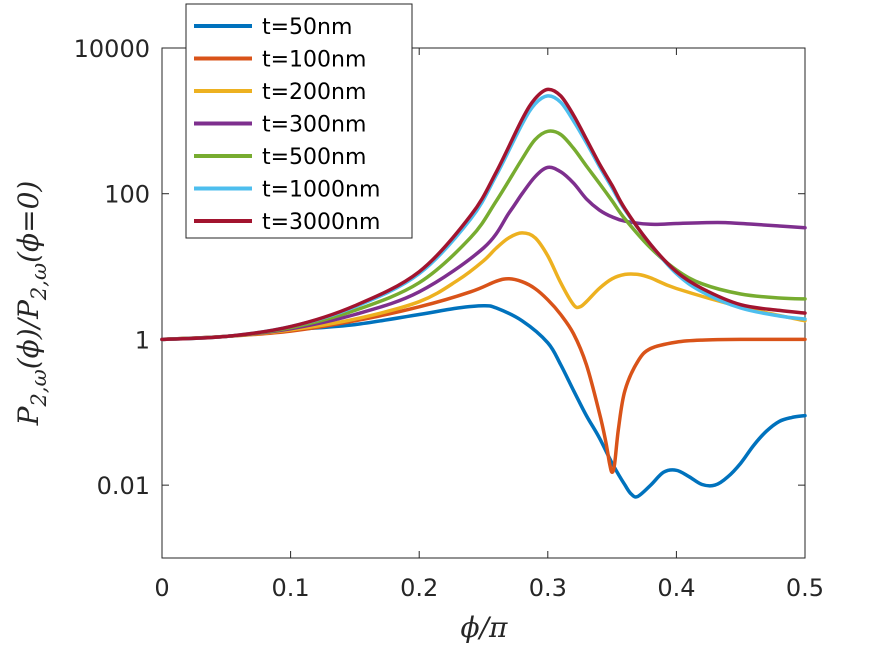  What do you see at coordinates (307, 27) in the screenshot?
I see `legend-label: t=50nm` at bounding box center [307, 27].